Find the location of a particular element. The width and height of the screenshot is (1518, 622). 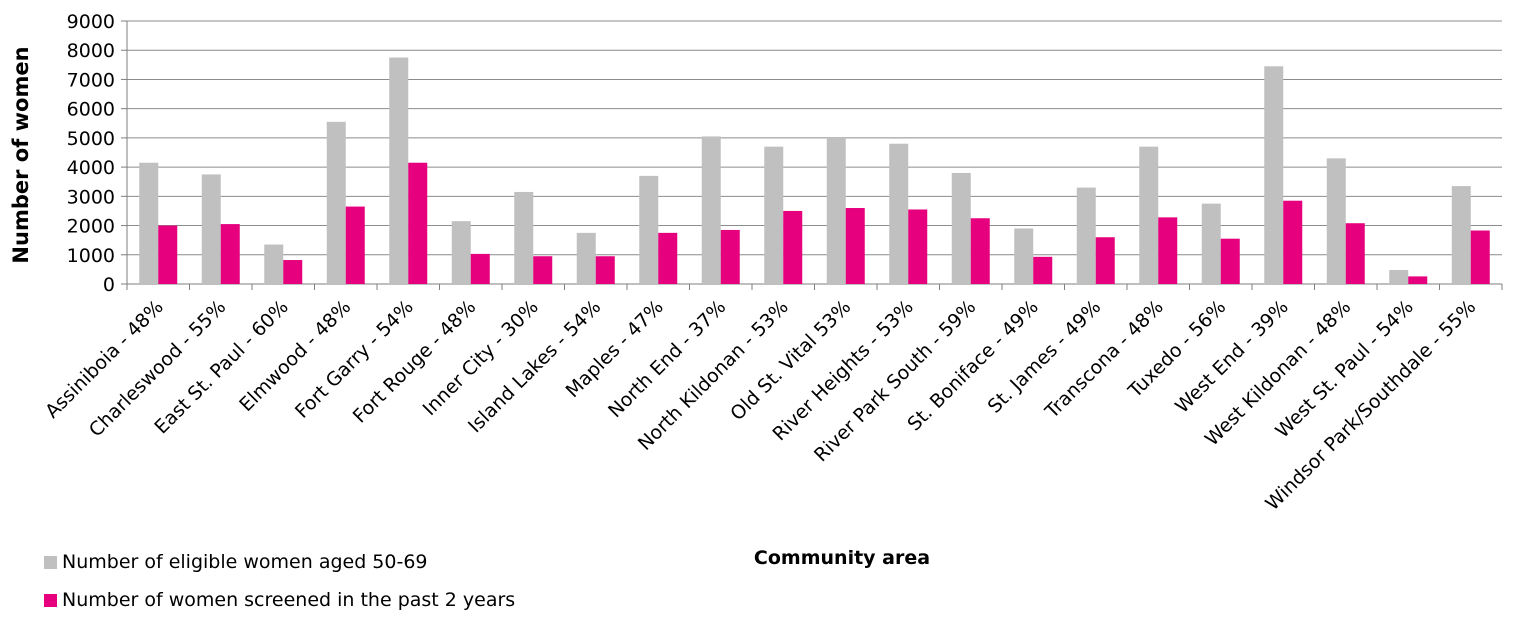

y-tick-label: 4000 is located at coordinates (91, 168).